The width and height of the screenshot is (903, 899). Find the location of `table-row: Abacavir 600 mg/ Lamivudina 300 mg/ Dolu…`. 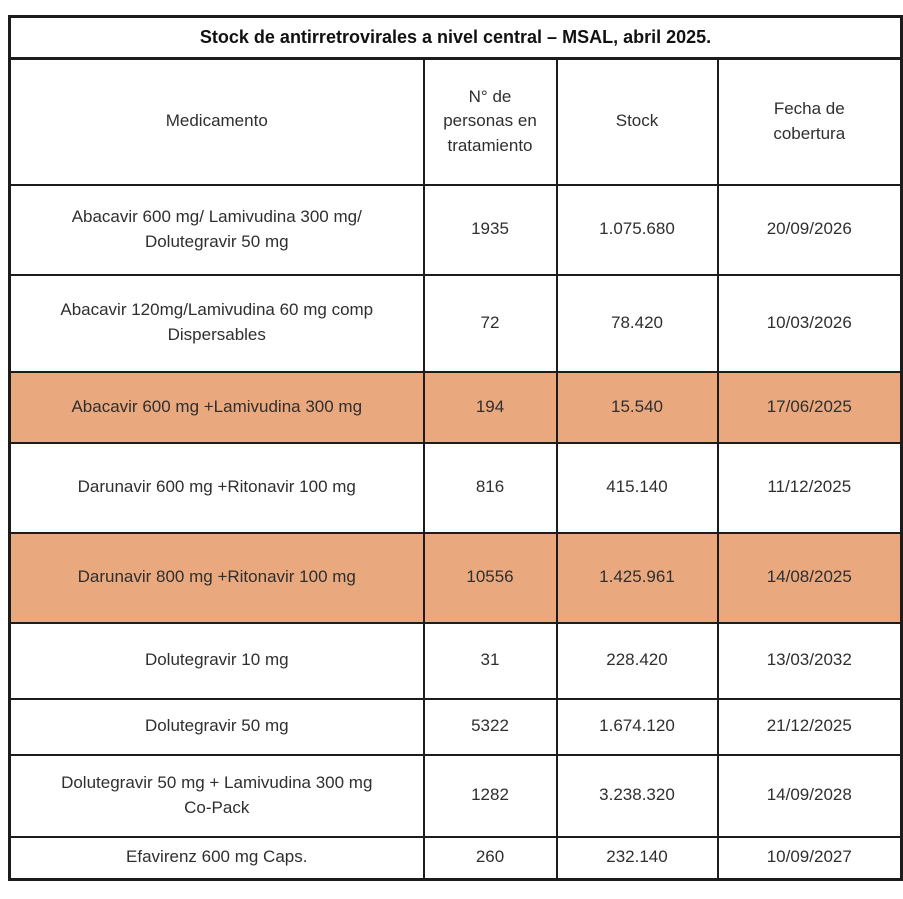

table-row: Abacavir 600 mg/ Lamivudina 300 mg/ Dolu… is located at coordinates (455, 229).